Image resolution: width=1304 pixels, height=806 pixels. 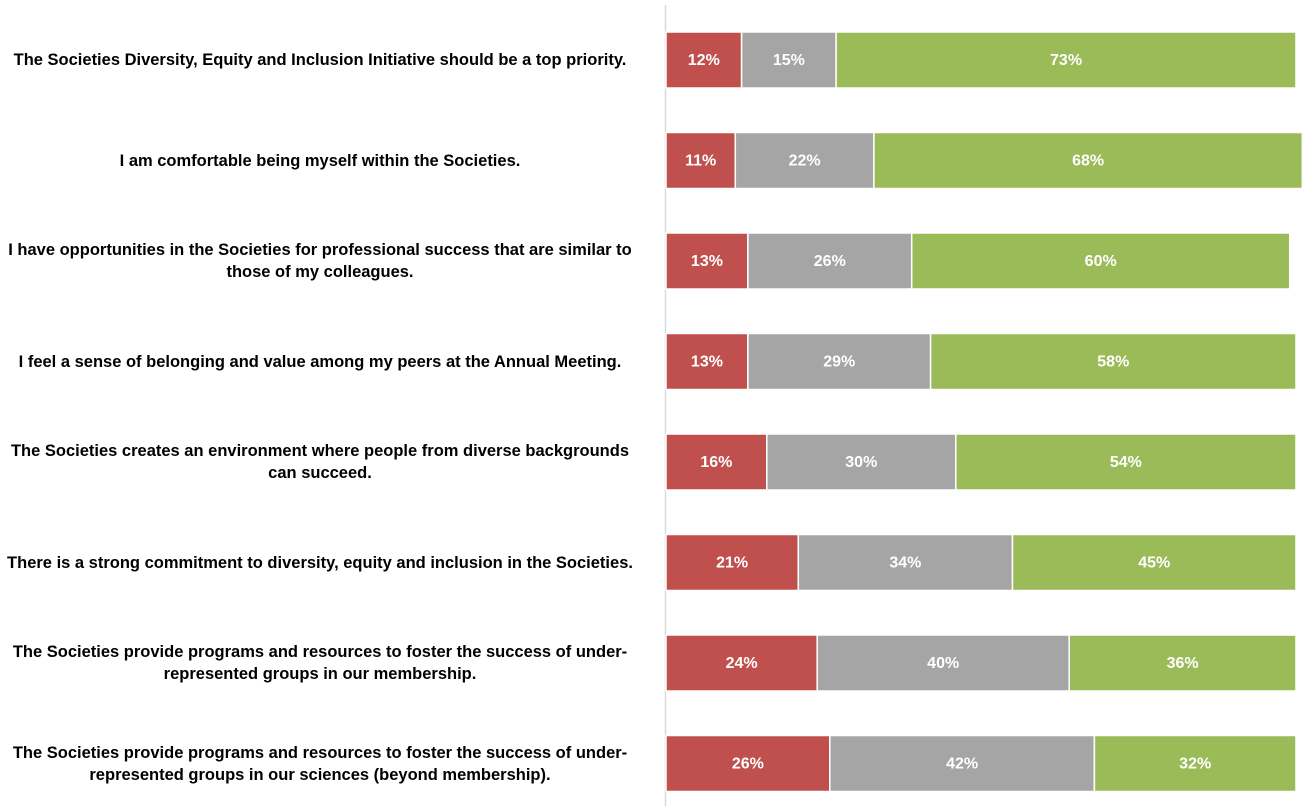 I want to click on data-label: 54%, so click(x=1126, y=462).